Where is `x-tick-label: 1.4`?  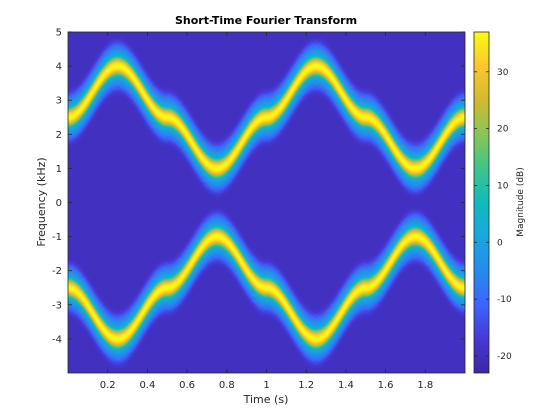
x-tick-label: 1.4 is located at coordinates (346, 385).